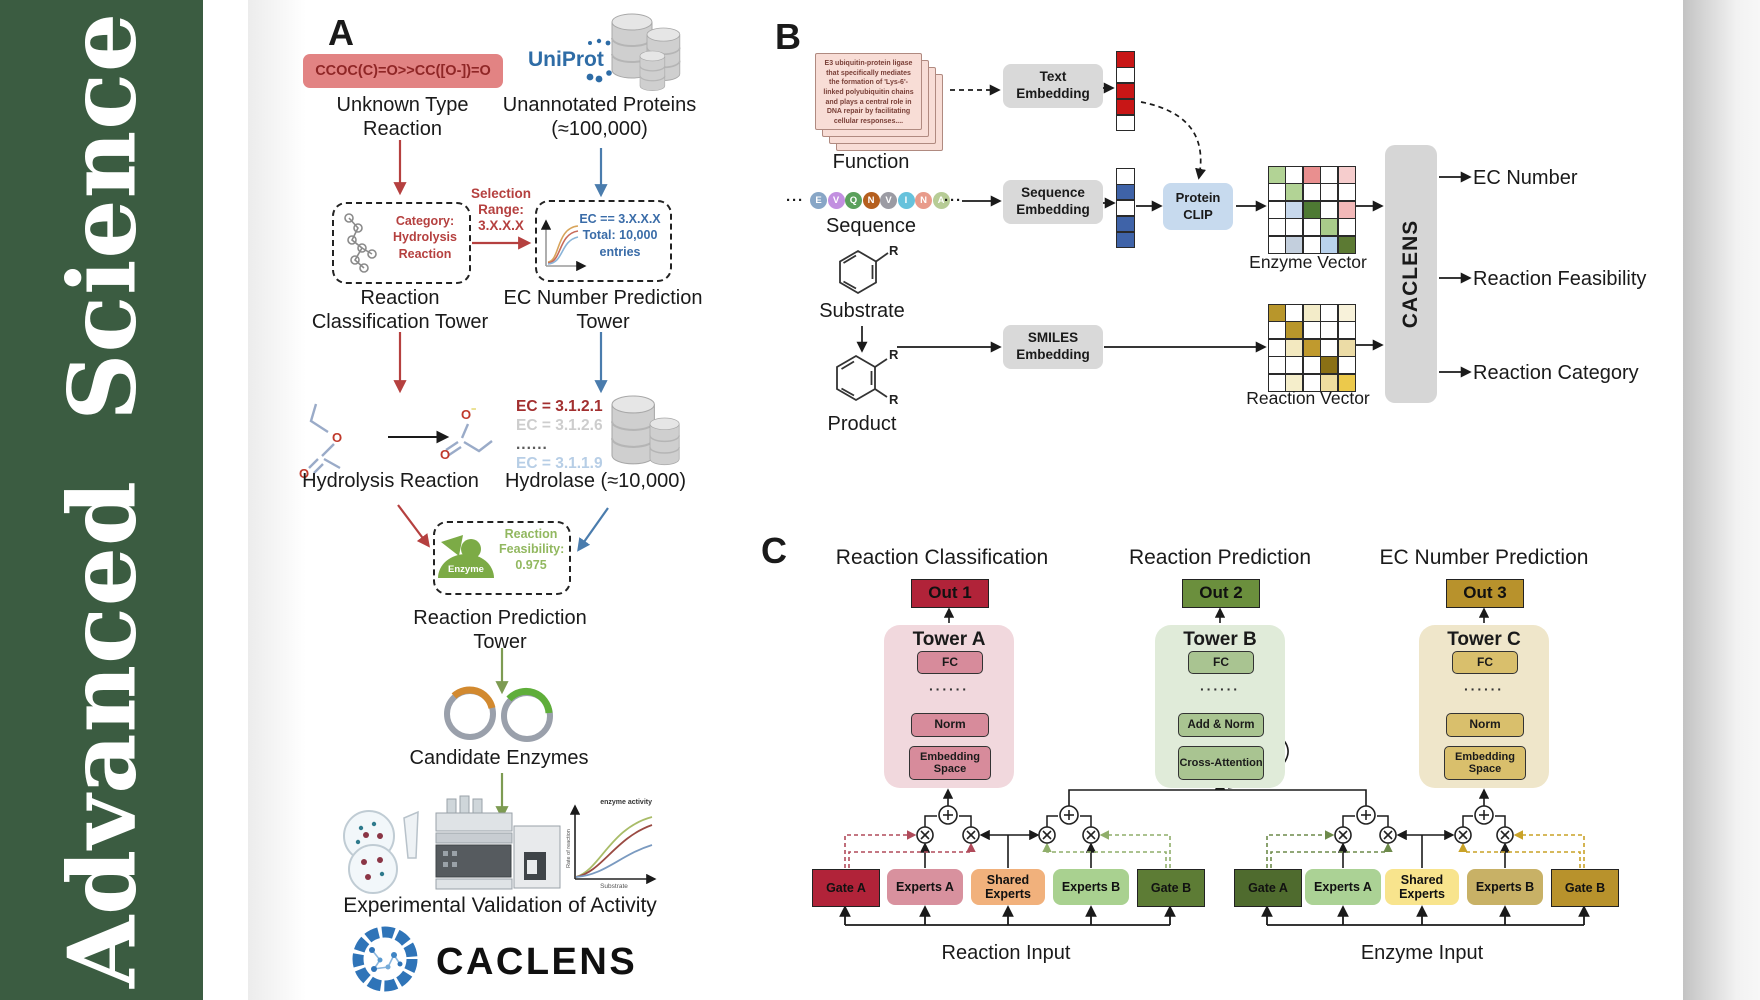 The height and width of the screenshot is (1000, 1760). What do you see at coordinates (871, 226) in the screenshot?
I see `sequence-label: Sequence` at bounding box center [871, 226].